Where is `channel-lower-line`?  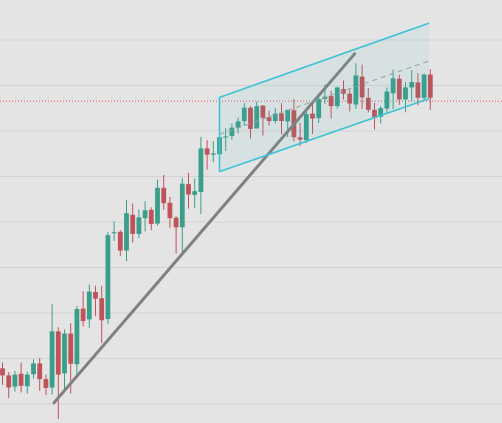
channel-lower-line is located at coordinates (324, 135).